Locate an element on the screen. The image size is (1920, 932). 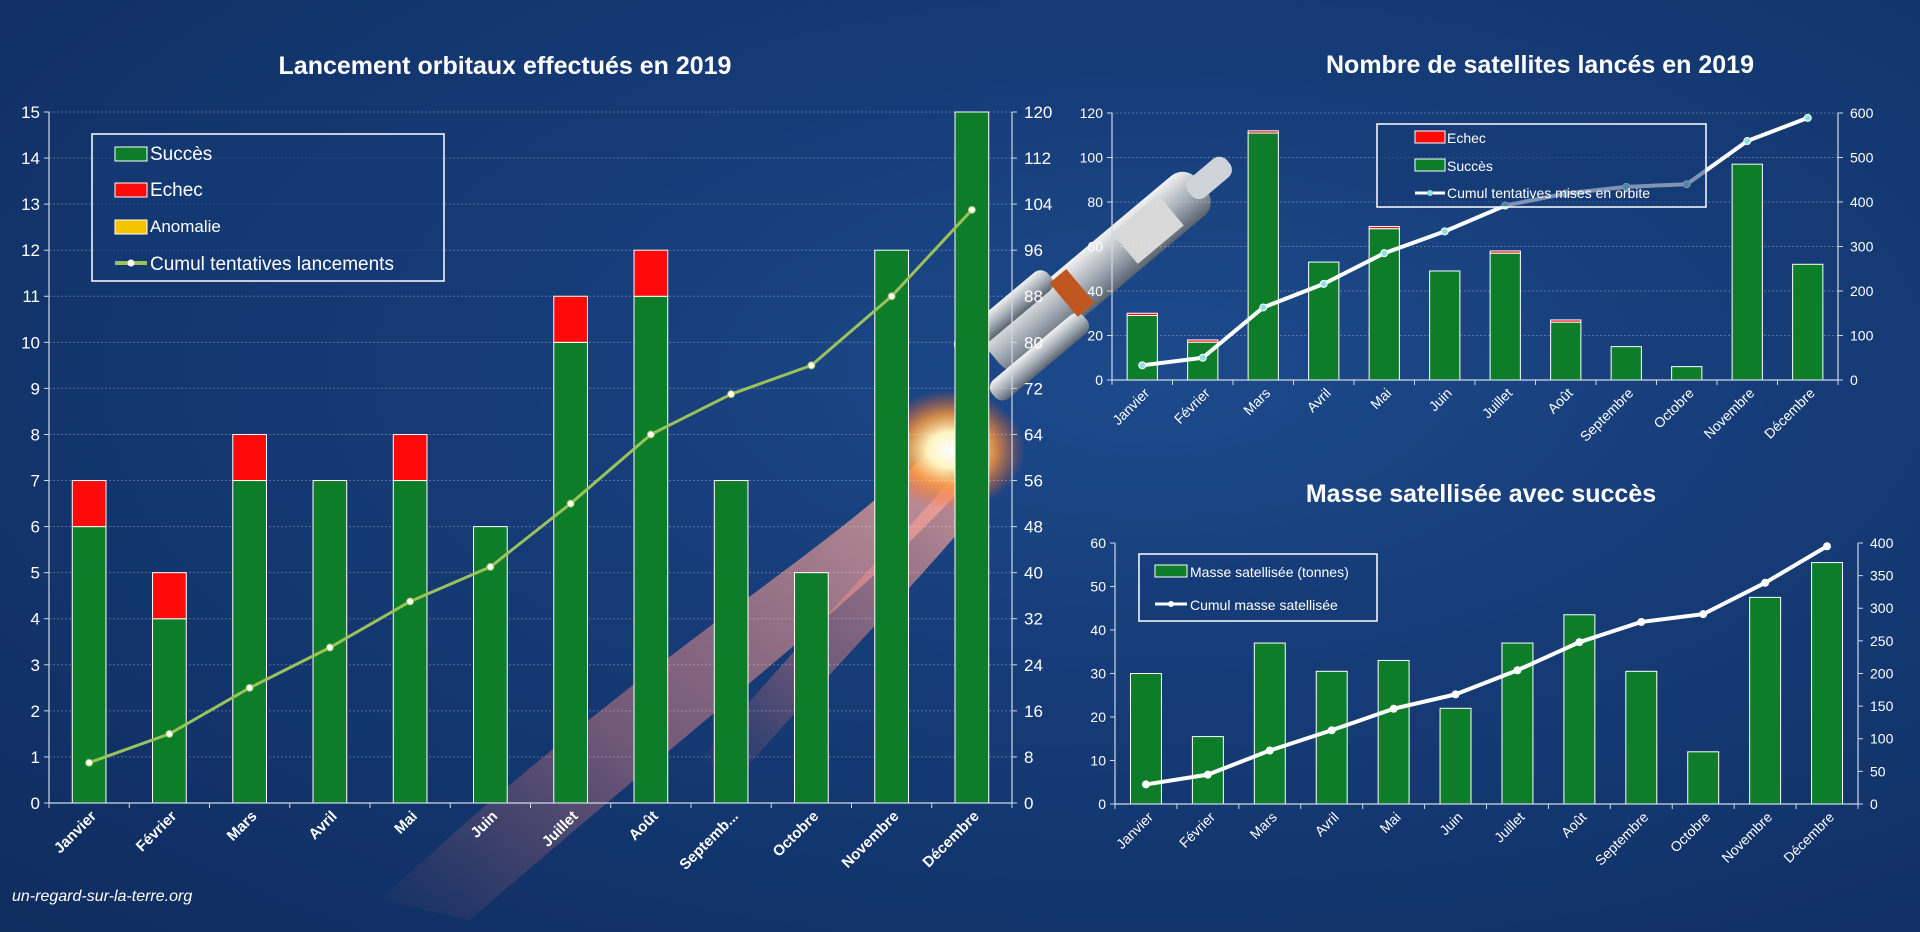
y-tick-label-right: 400 is located at coordinates (1862, 202).